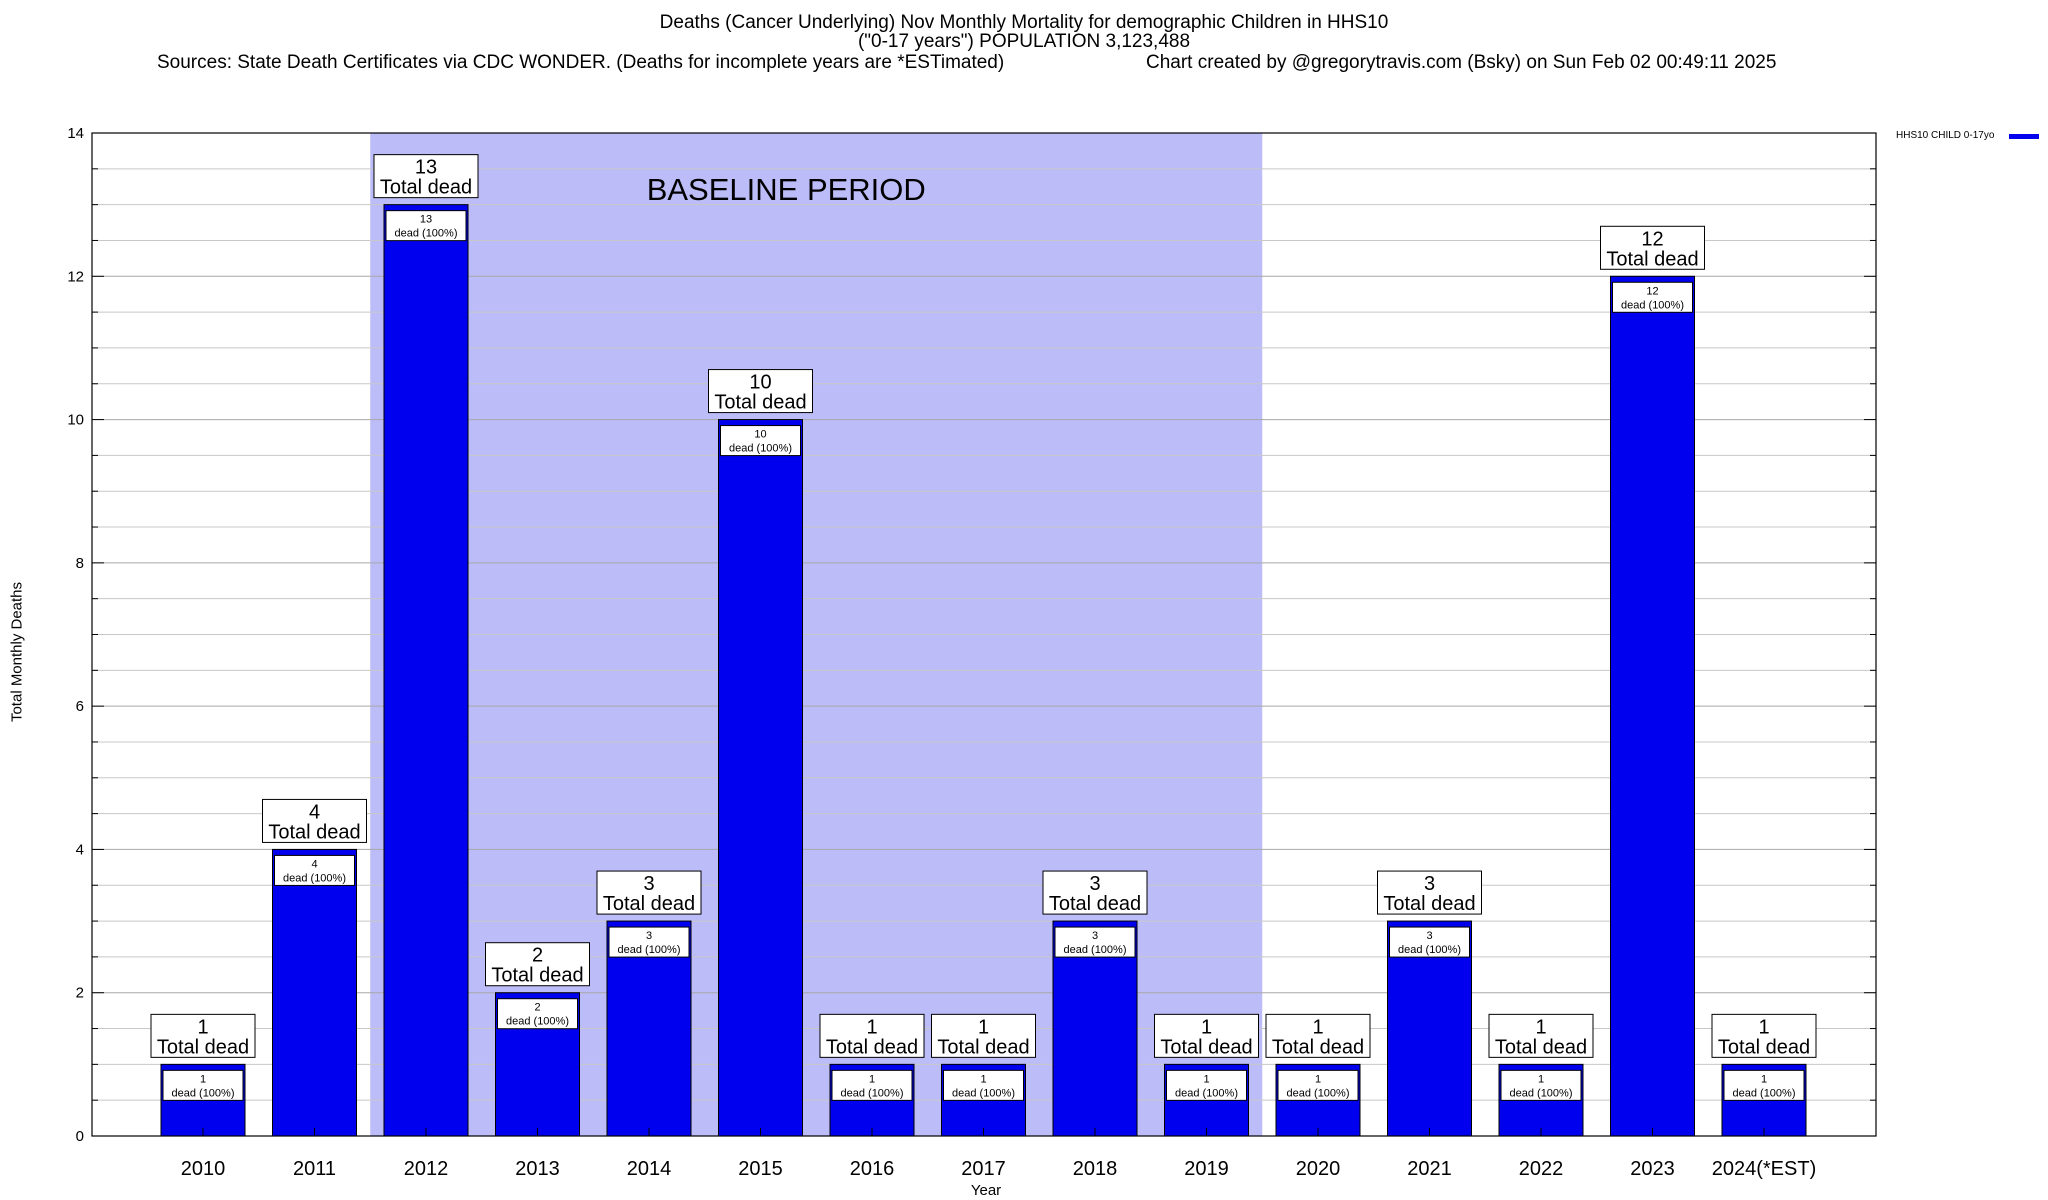 This screenshot has width=2048, height=1200. Describe the element at coordinates (203, 1169) in the screenshot. I see `x-tick-label: 2010` at that location.